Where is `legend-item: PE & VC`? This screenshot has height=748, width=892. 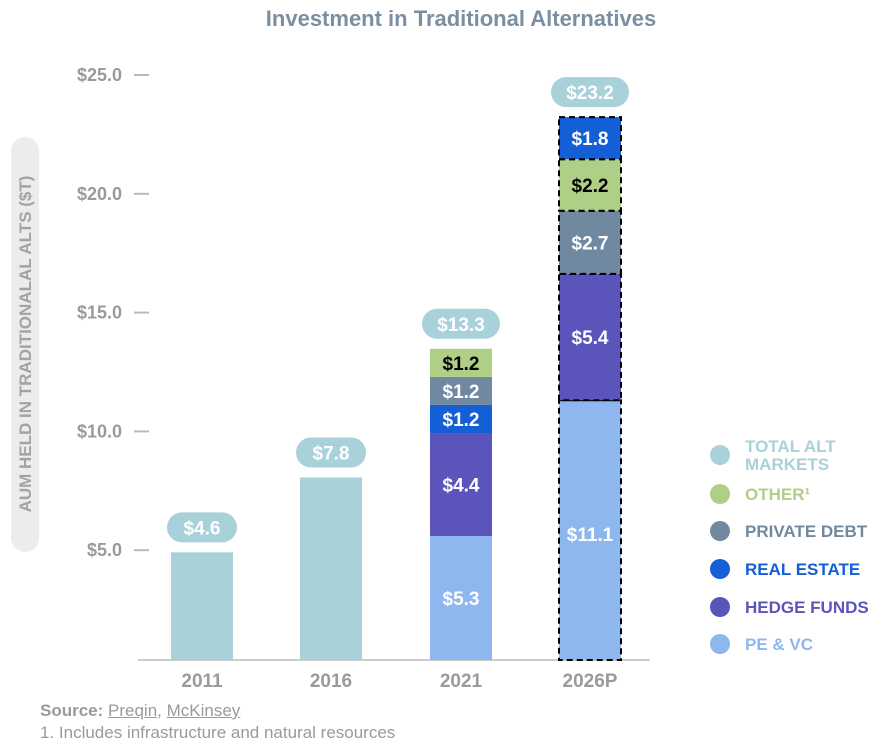
legend-item: PE & VC is located at coordinates (761, 644).